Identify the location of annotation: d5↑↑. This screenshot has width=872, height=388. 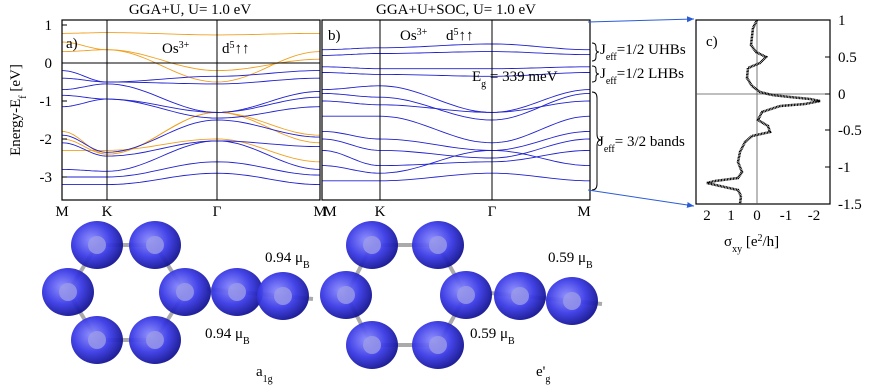
(236, 49).